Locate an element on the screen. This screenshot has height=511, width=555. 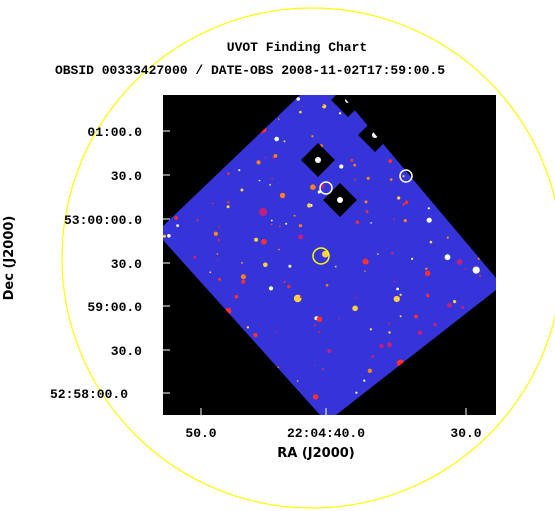
y-tick-label: 52:58:00.0 is located at coordinates (89, 394).